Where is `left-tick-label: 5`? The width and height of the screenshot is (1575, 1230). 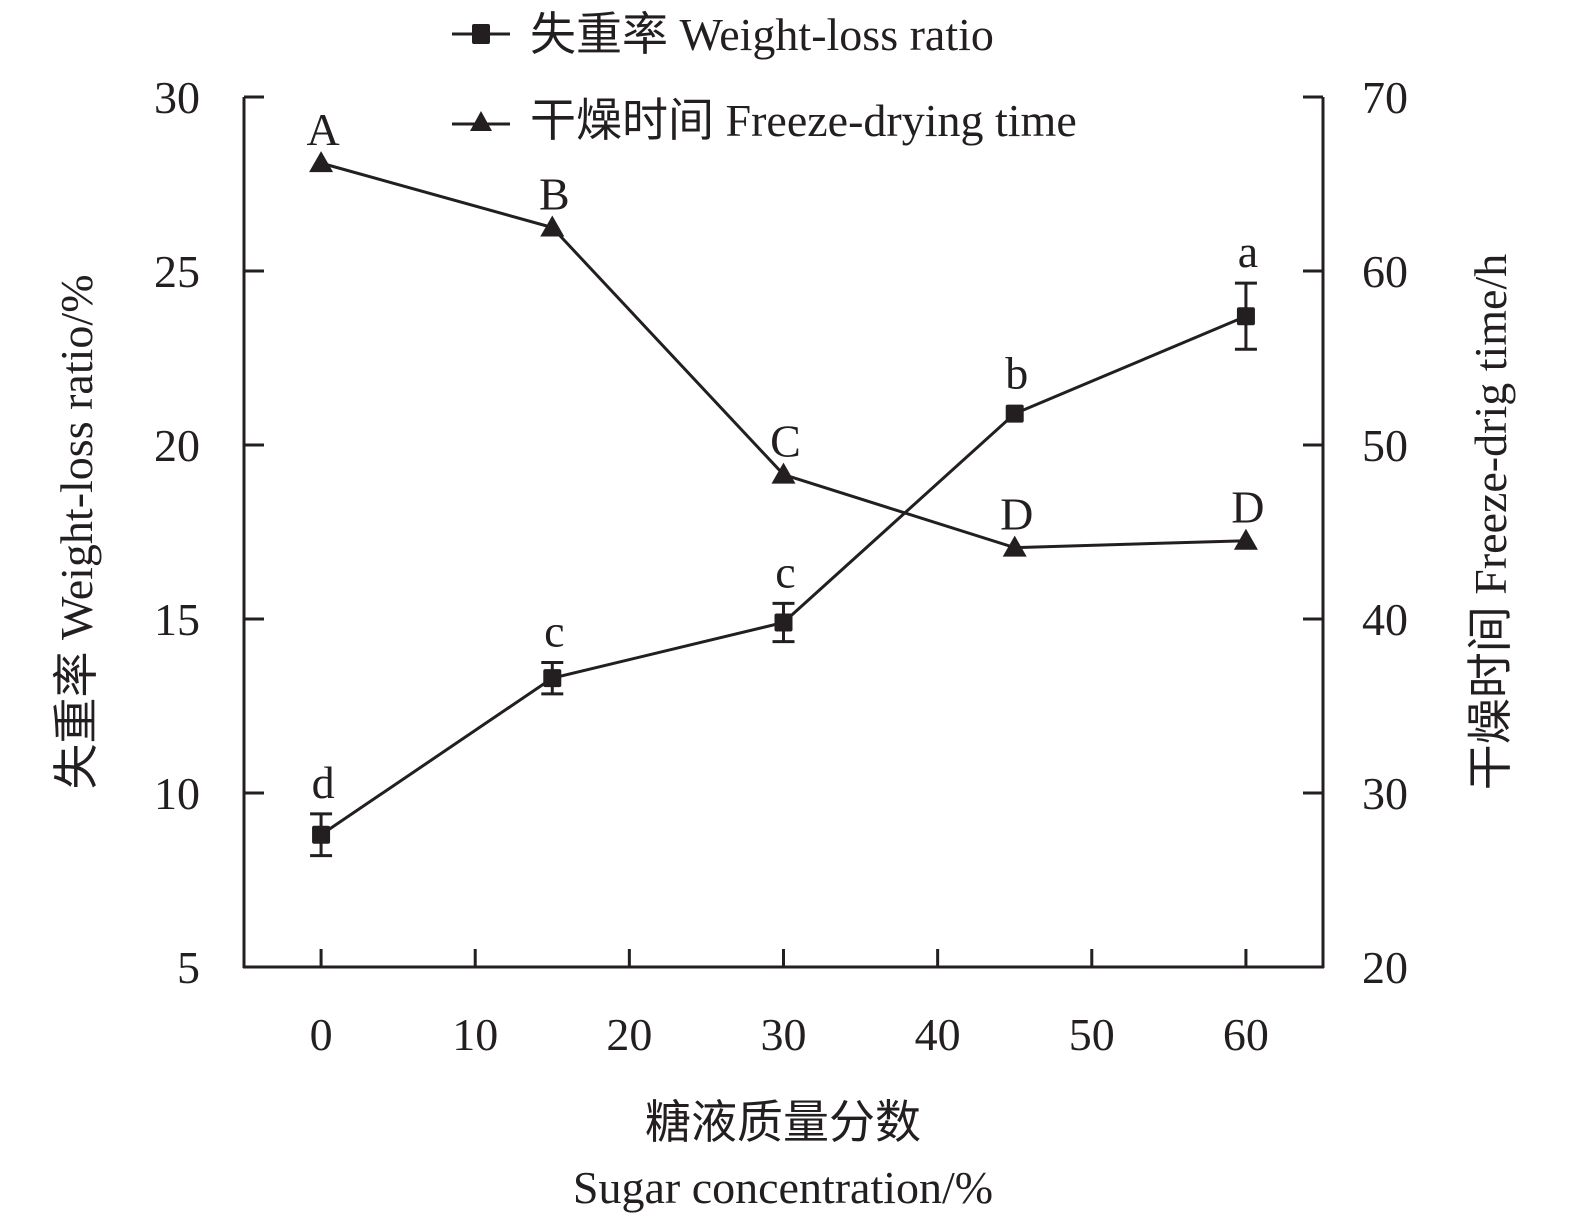 left-tick-label: 5 is located at coordinates (188, 967).